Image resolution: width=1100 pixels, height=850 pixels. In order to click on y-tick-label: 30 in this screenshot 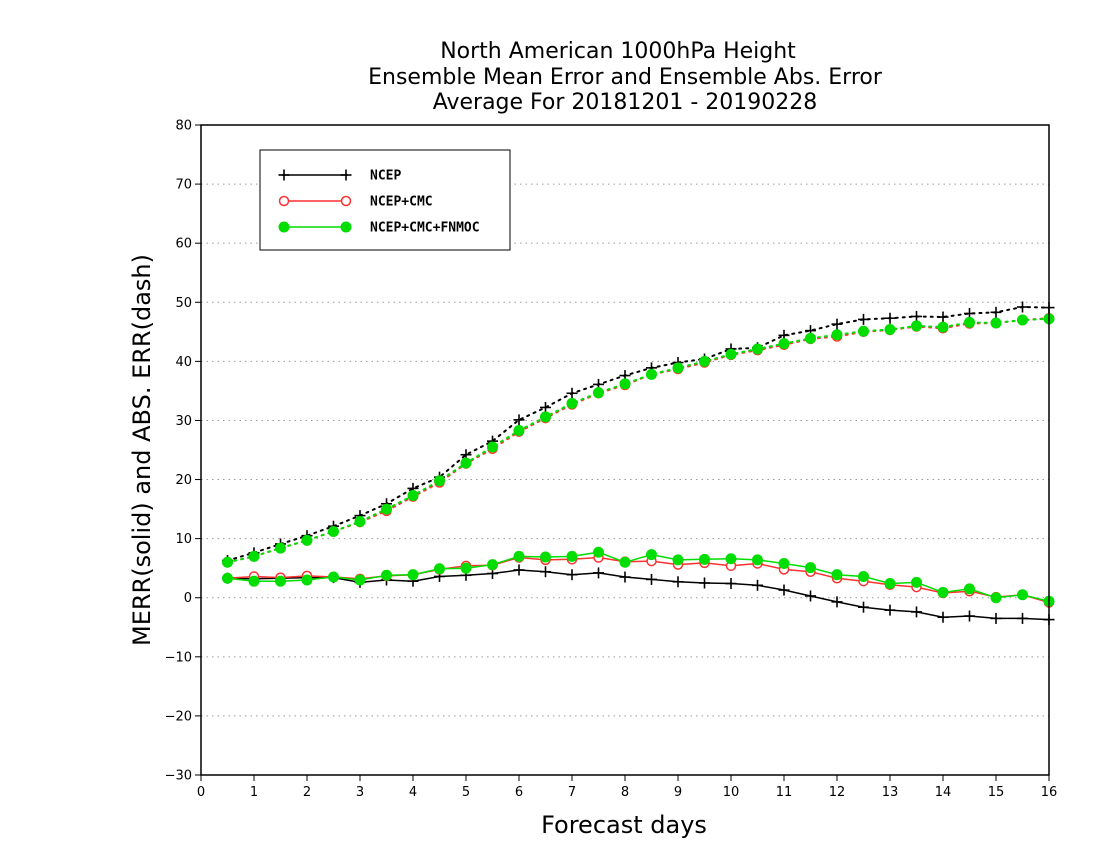, I will do `click(183, 421)`.